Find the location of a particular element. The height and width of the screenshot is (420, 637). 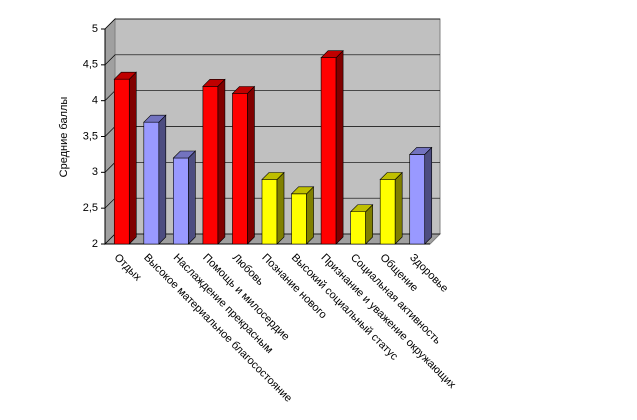

y-tick-label: 2 is located at coordinates (95, 244).